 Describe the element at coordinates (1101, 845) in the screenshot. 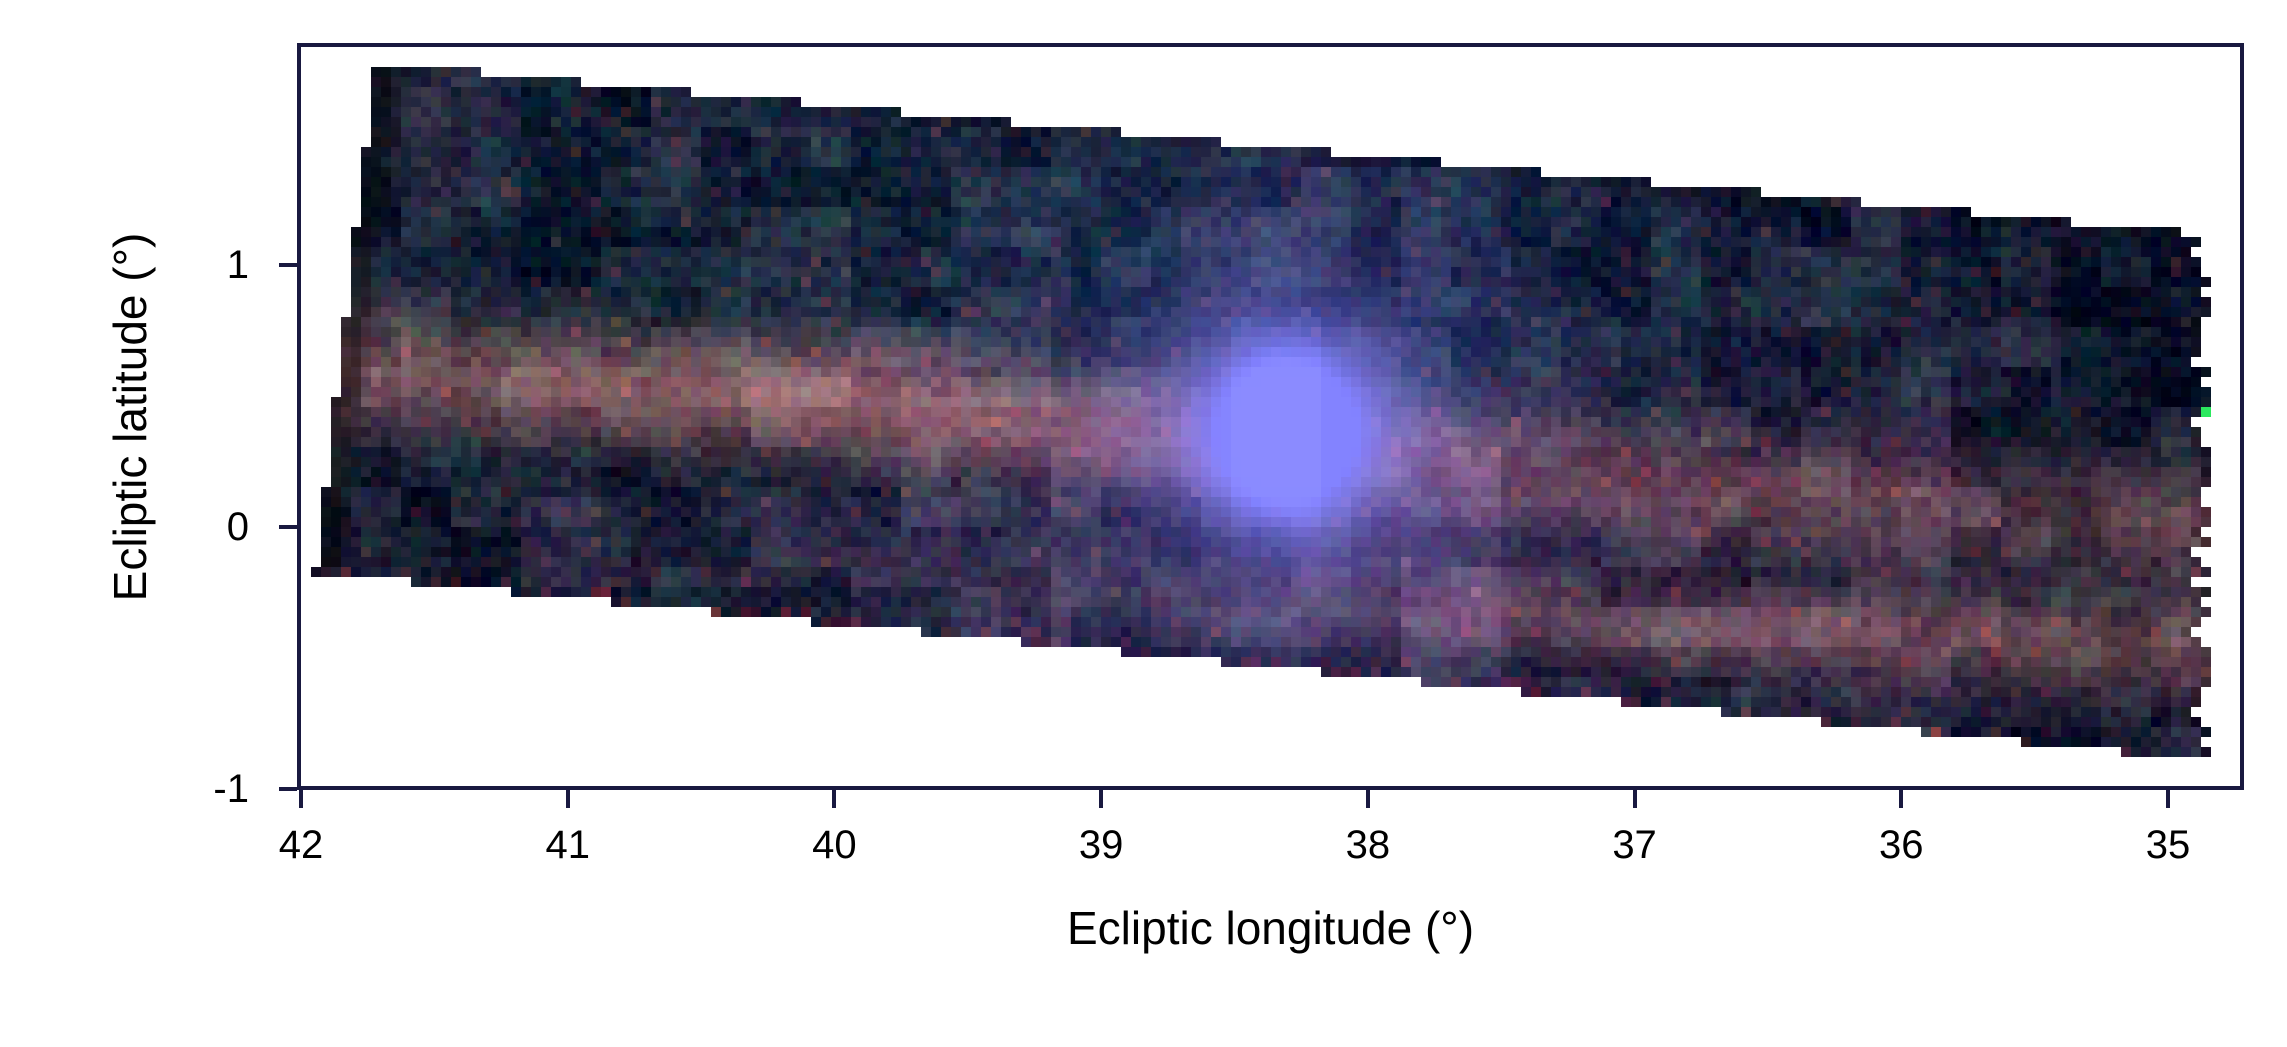

I see `x-tick-label: 39` at that location.